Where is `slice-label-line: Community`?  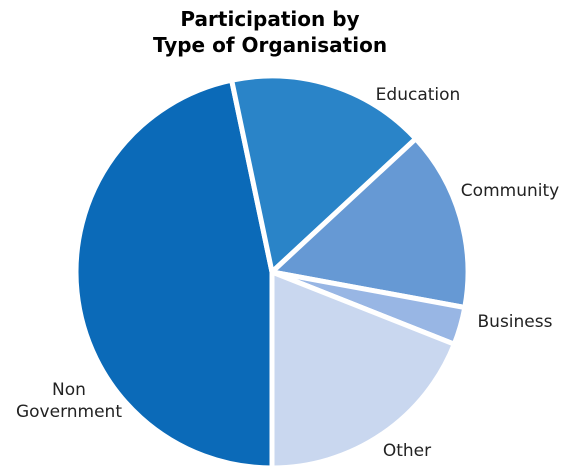 slice-label-line: Community is located at coordinates (510, 191).